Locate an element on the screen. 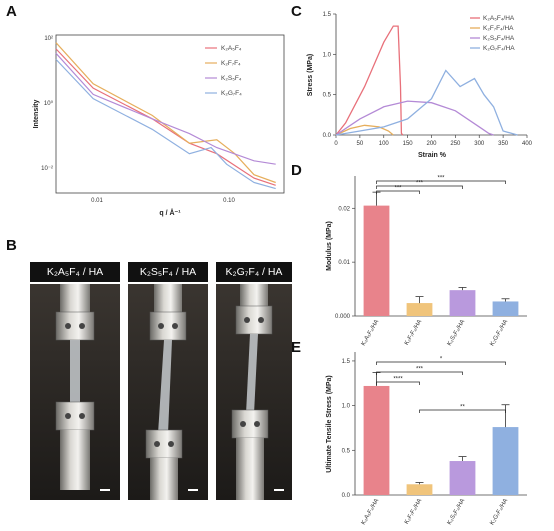 This screenshot has height=531, width=554. plot-c-xlabel: Strain % is located at coordinates (432, 155).